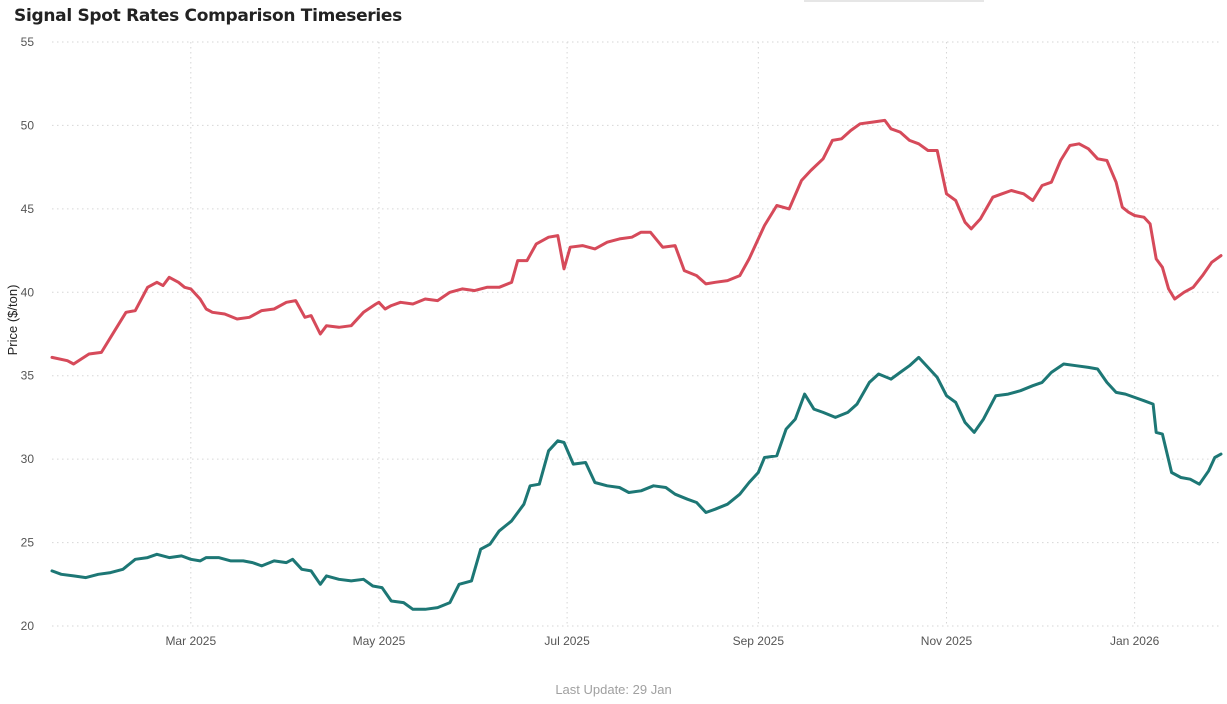 The image size is (1227, 704). I want to click on x-tick-label: Sep 2025, so click(759, 641).